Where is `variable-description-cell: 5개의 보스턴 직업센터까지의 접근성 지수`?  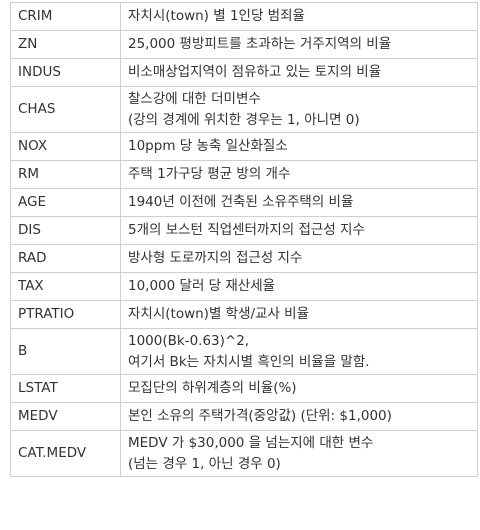 variable-description-cell: 5개의 보스턴 직업센터까지의 접근성 지수 is located at coordinates (299, 230).